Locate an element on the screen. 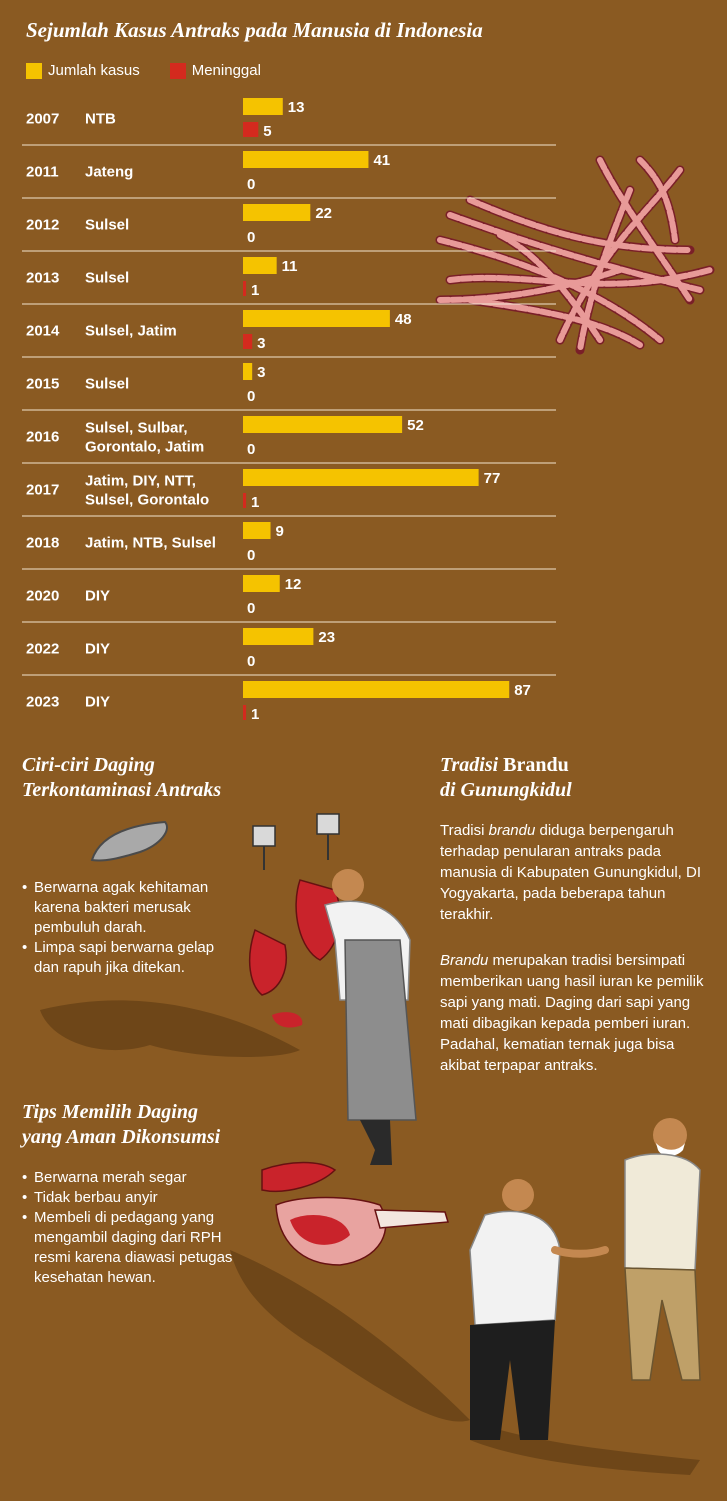 Image resolution: width=727 pixels, height=1501 pixels. legend-item-deaths: Meninggal is located at coordinates (215, 70).